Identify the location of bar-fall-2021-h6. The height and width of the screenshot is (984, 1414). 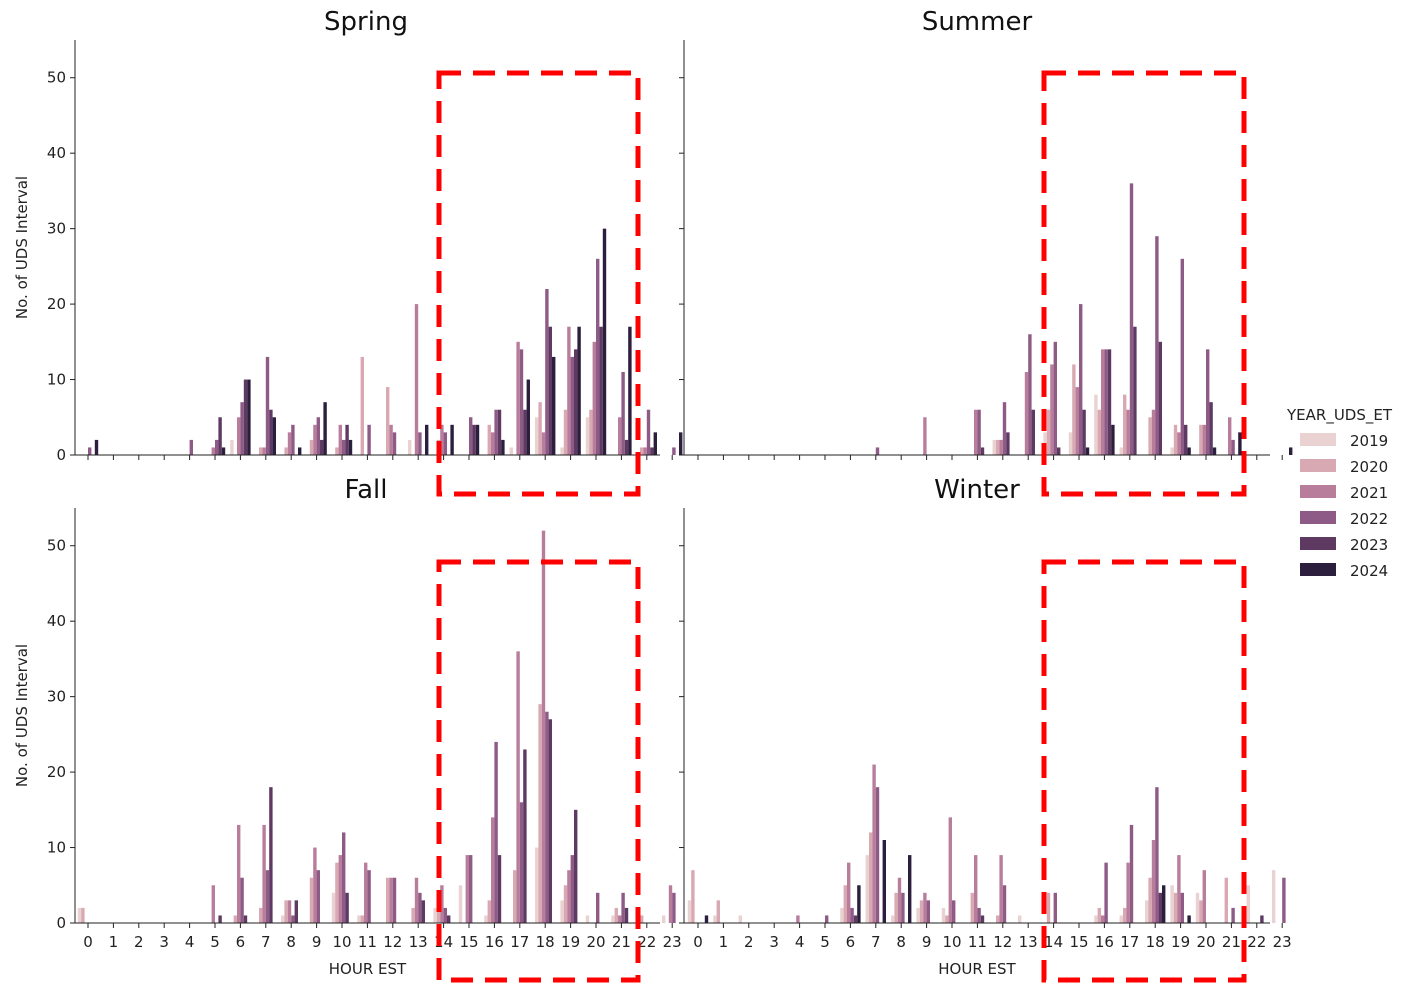
(239, 873).